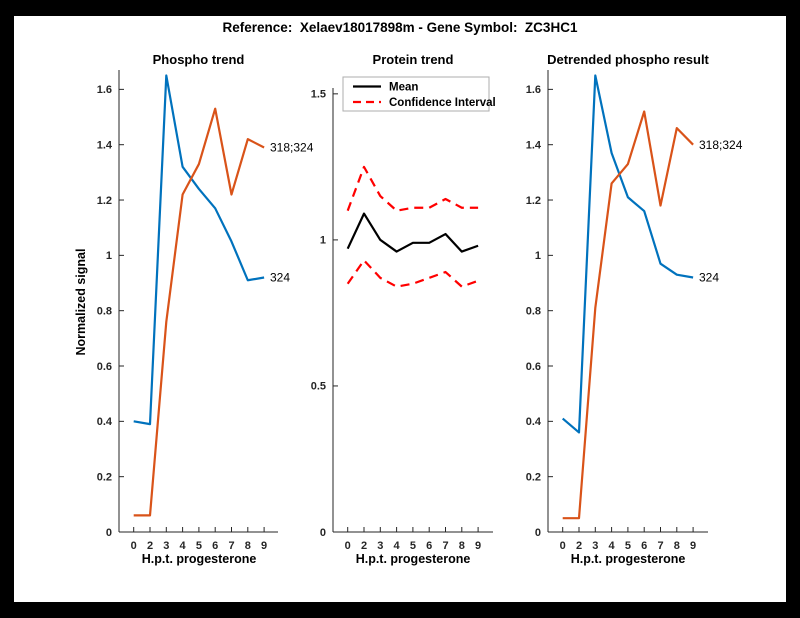 The width and height of the screenshot is (800, 618). I want to click on subplot-title-phospho-trend: Phospho trend, so click(198, 59).